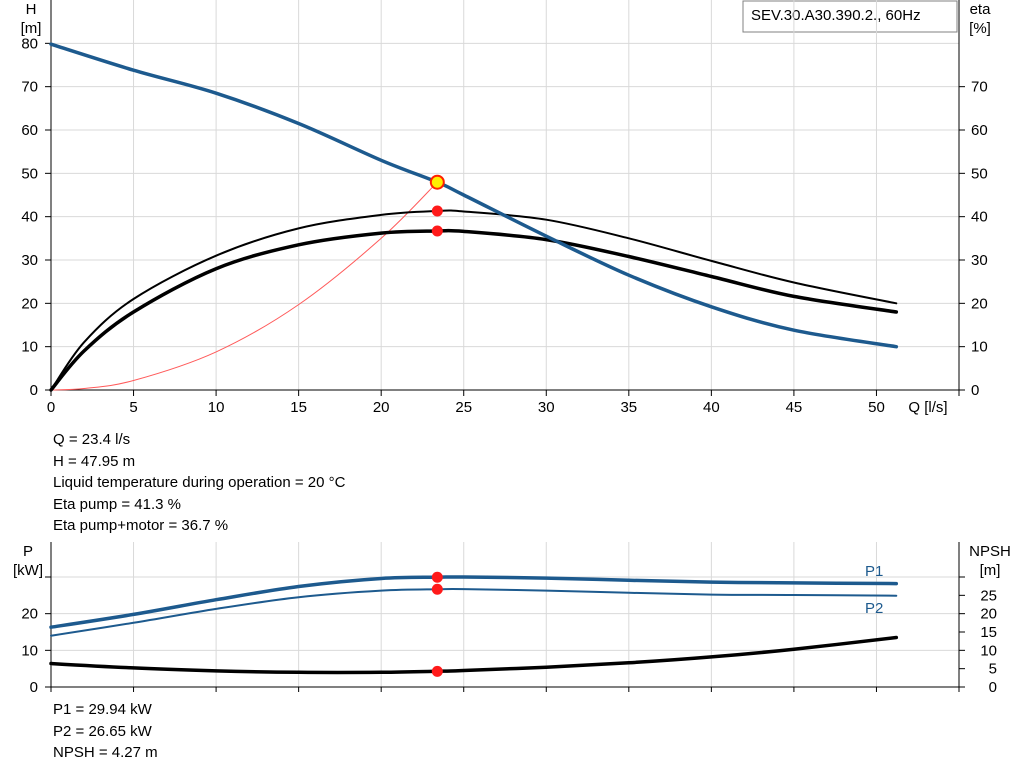 This screenshot has width=1024, height=781. What do you see at coordinates (29, 43) in the screenshot?
I see `y-tick-label: 80` at bounding box center [29, 43].